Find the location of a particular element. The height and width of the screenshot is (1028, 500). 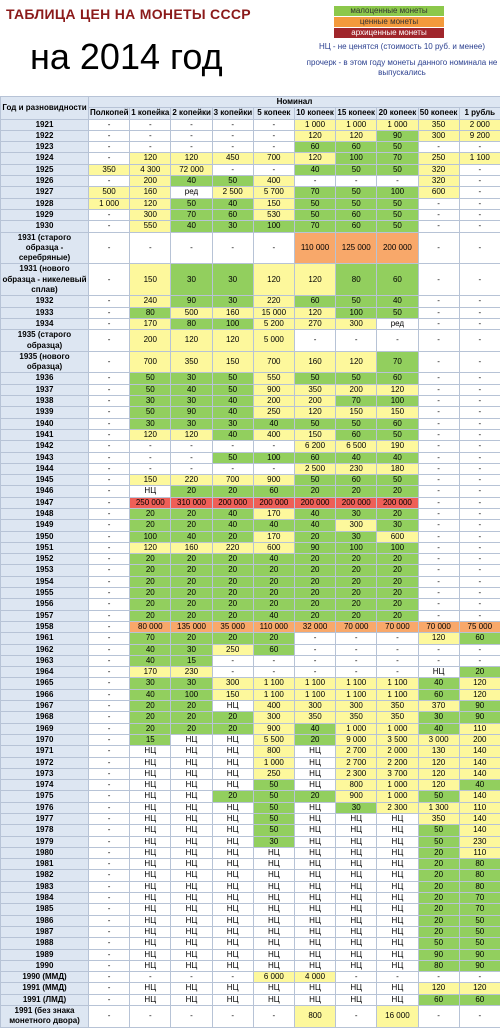

price-cell: 6 200 is located at coordinates (314, 446).